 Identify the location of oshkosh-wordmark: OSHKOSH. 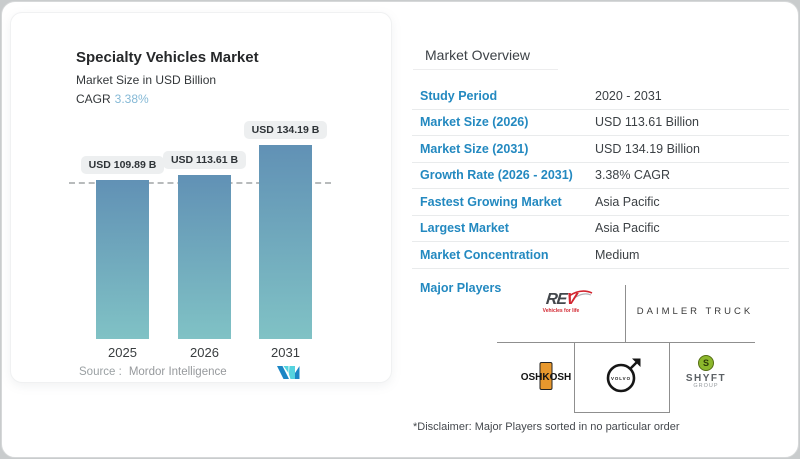
(546, 377).